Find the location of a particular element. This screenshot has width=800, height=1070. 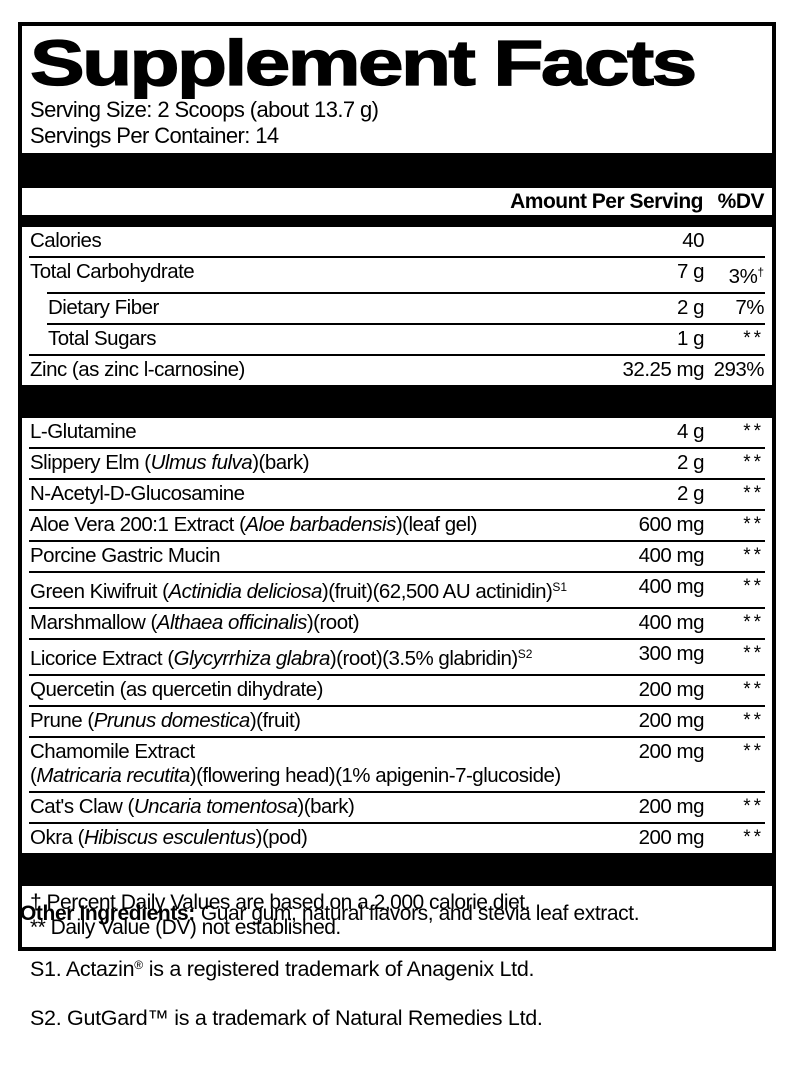

table-row: Porcine Gastric Mucin 400 mg ** is located at coordinates (397, 555).